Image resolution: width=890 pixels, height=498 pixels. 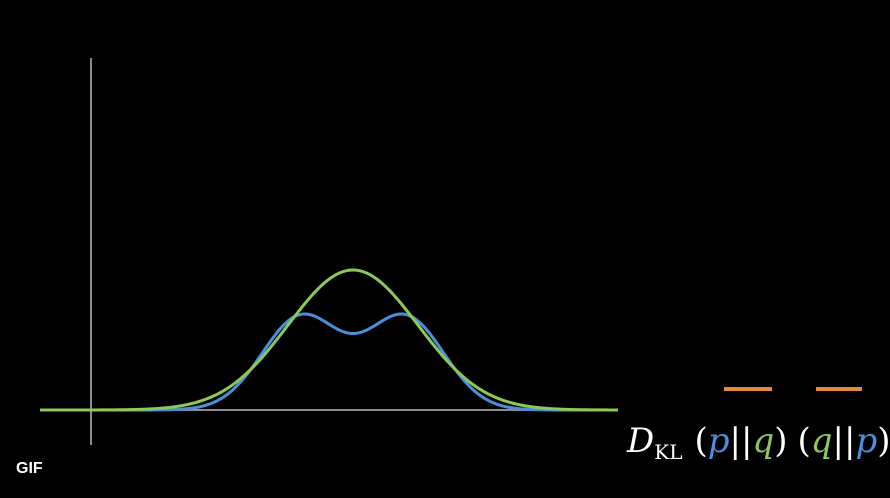 I want to click on p-symbol-1: p, so click(x=719, y=441).